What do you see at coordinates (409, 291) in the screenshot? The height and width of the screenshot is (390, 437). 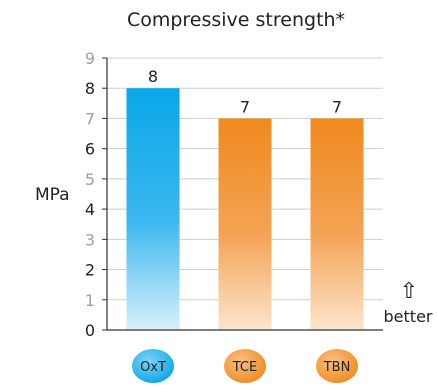 I see `up-arrow-icon: ⇧` at bounding box center [409, 291].